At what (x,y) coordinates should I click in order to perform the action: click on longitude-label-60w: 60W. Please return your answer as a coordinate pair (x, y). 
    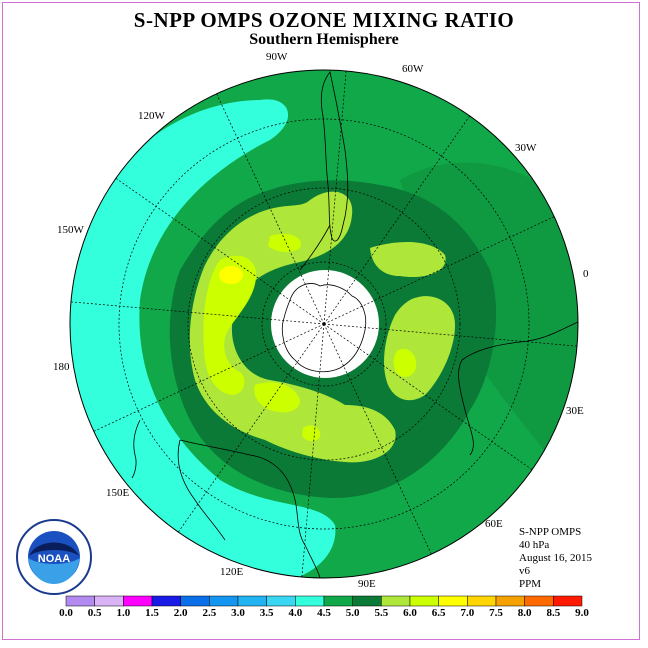
    Looking at the image, I should click on (413, 69).